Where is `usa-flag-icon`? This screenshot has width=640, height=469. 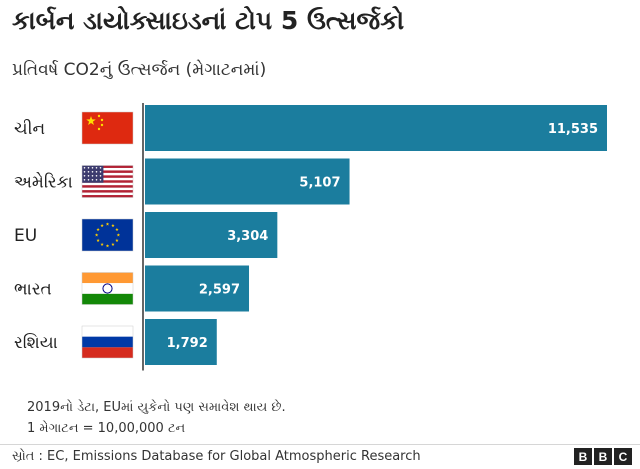
usa-flag-icon is located at coordinates (107, 181).